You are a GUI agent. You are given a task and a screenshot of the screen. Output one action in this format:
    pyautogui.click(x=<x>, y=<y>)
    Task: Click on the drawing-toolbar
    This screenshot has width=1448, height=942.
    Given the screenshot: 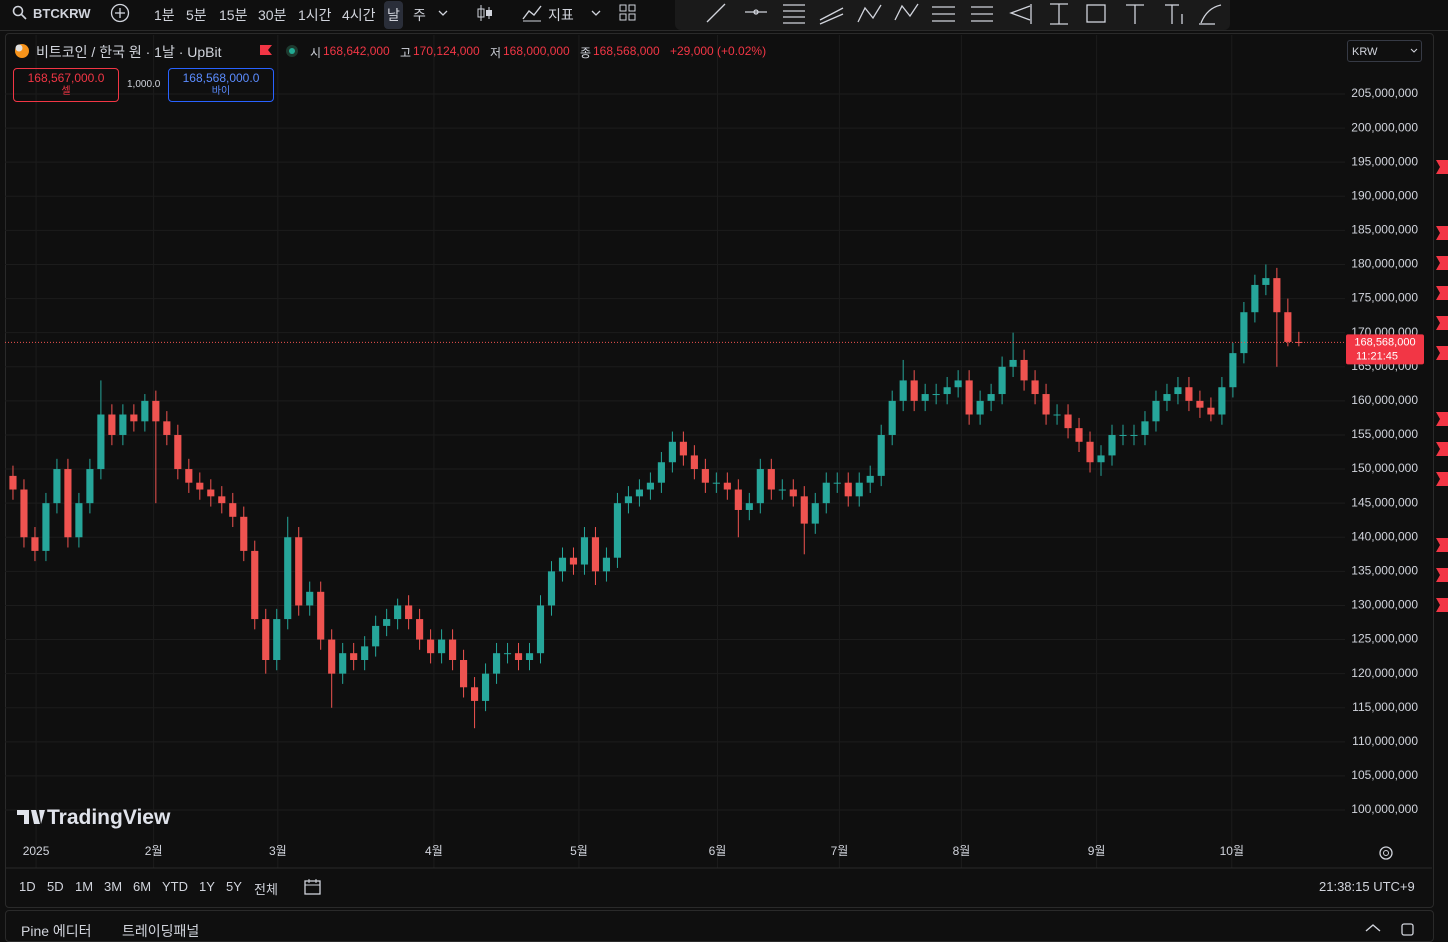 What is the action you would take?
    pyautogui.click(x=952, y=15)
    